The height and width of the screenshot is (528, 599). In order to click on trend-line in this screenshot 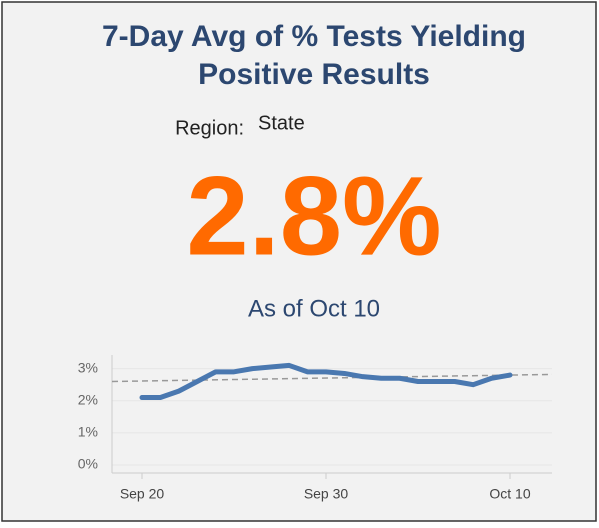, I will do `click(332, 378)`.